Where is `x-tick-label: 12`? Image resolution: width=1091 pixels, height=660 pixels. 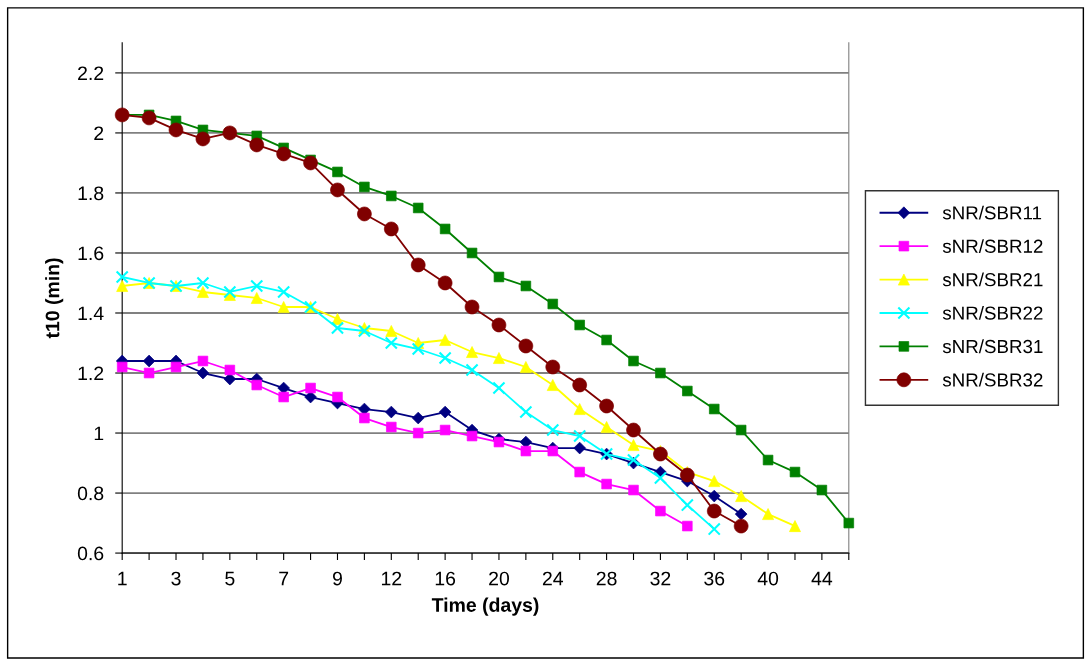 x-tick-label: 12 is located at coordinates (391, 578).